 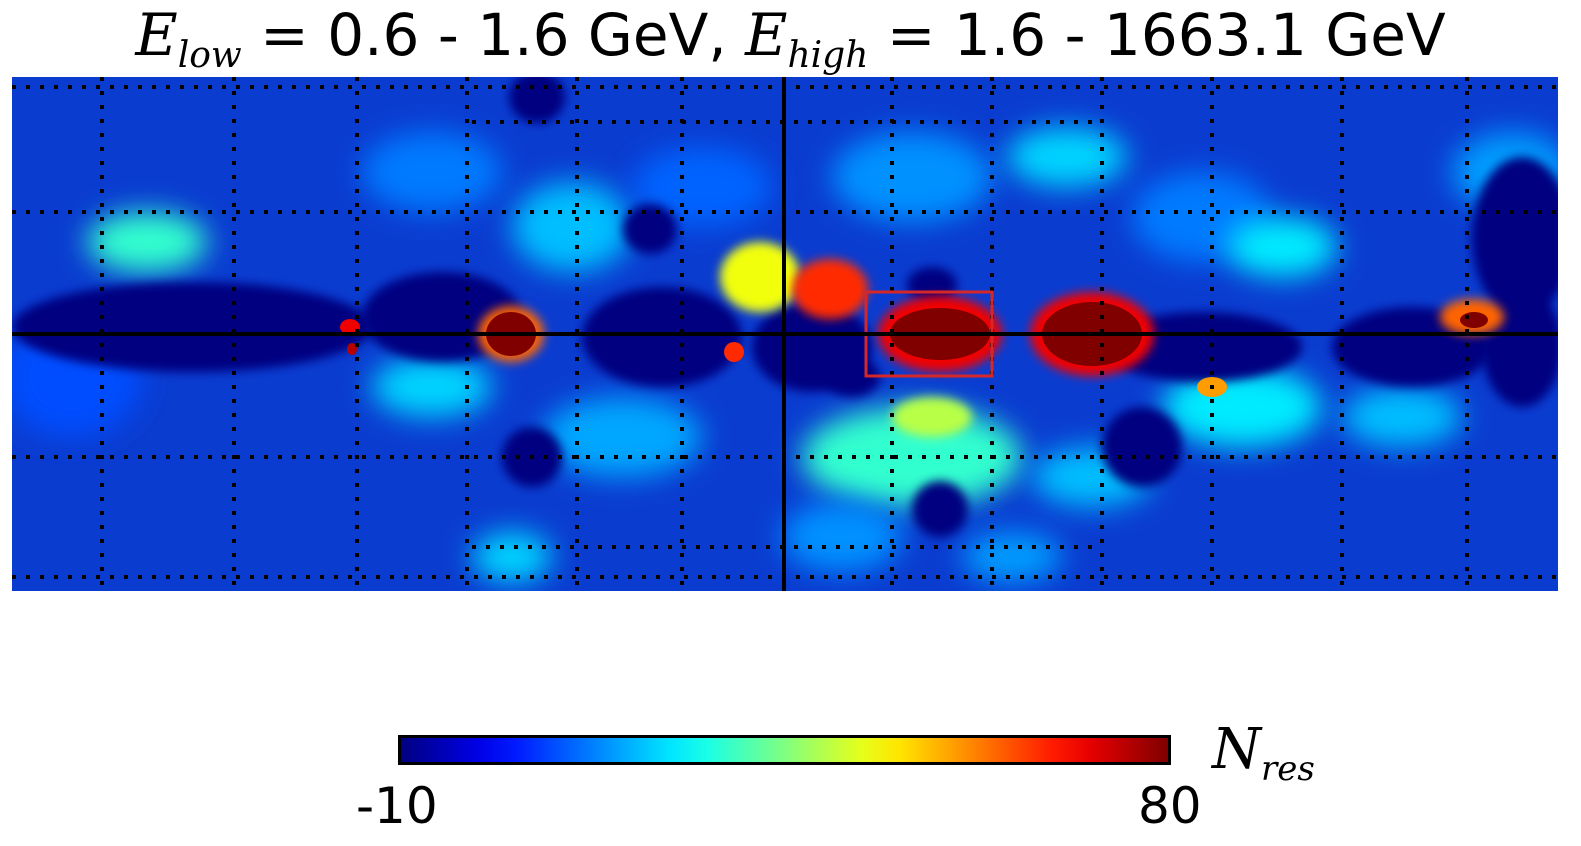 I want to click on colorbar-symbol: N, so click(x=1236, y=749).